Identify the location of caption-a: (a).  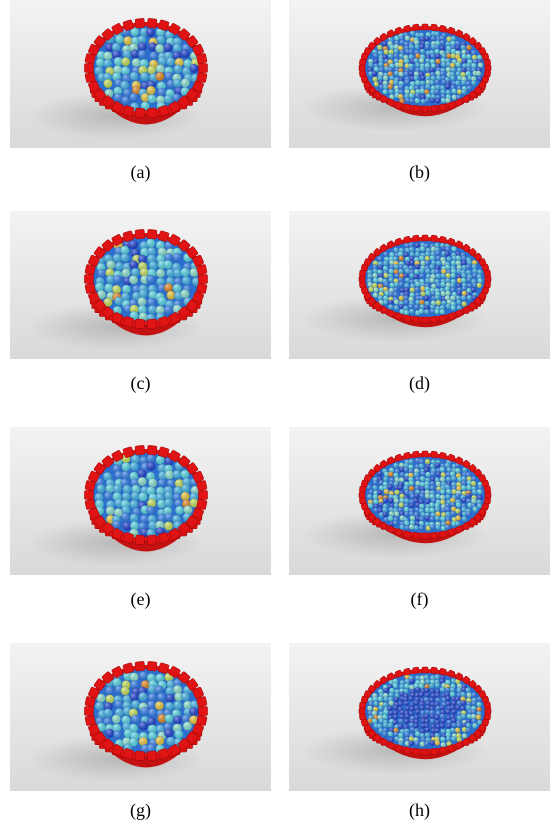
(140, 172).